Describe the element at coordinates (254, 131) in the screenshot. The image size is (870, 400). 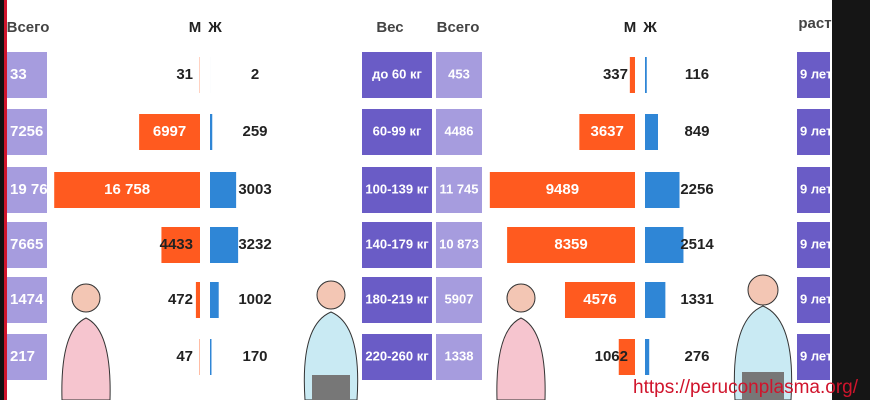
I see `male-value: 259` at that location.